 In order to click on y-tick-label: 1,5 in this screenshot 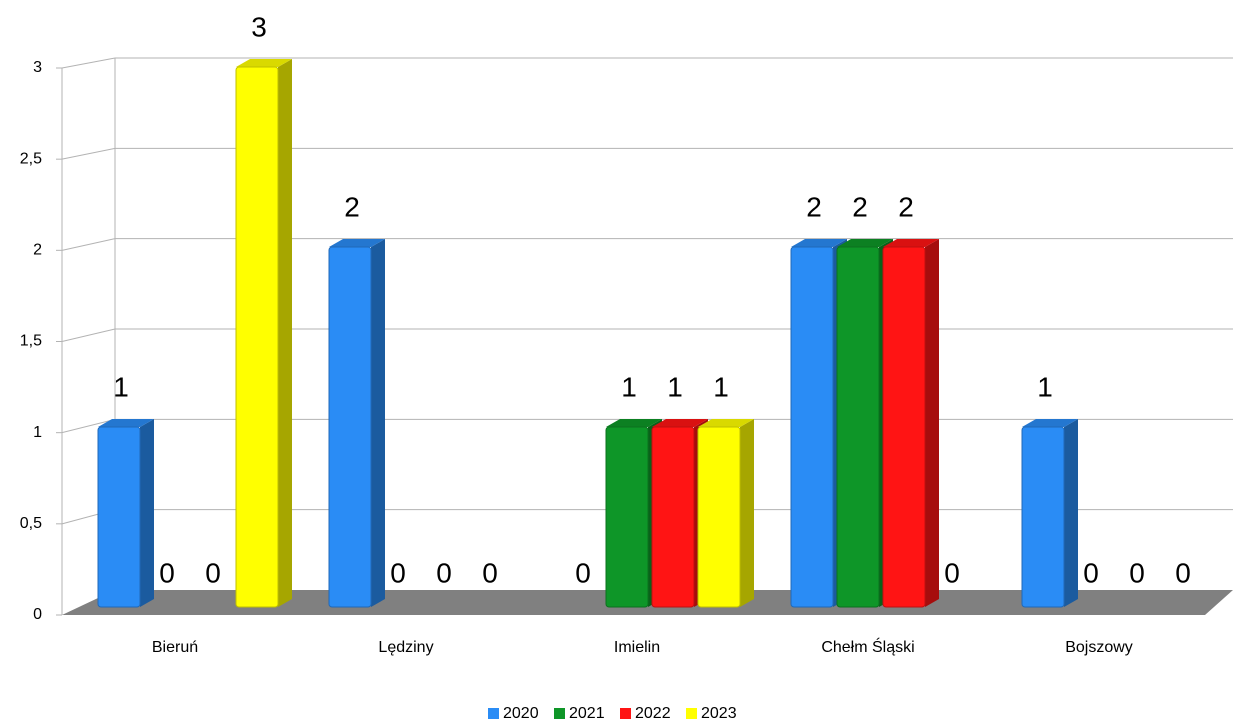, I will do `click(31, 341)`.